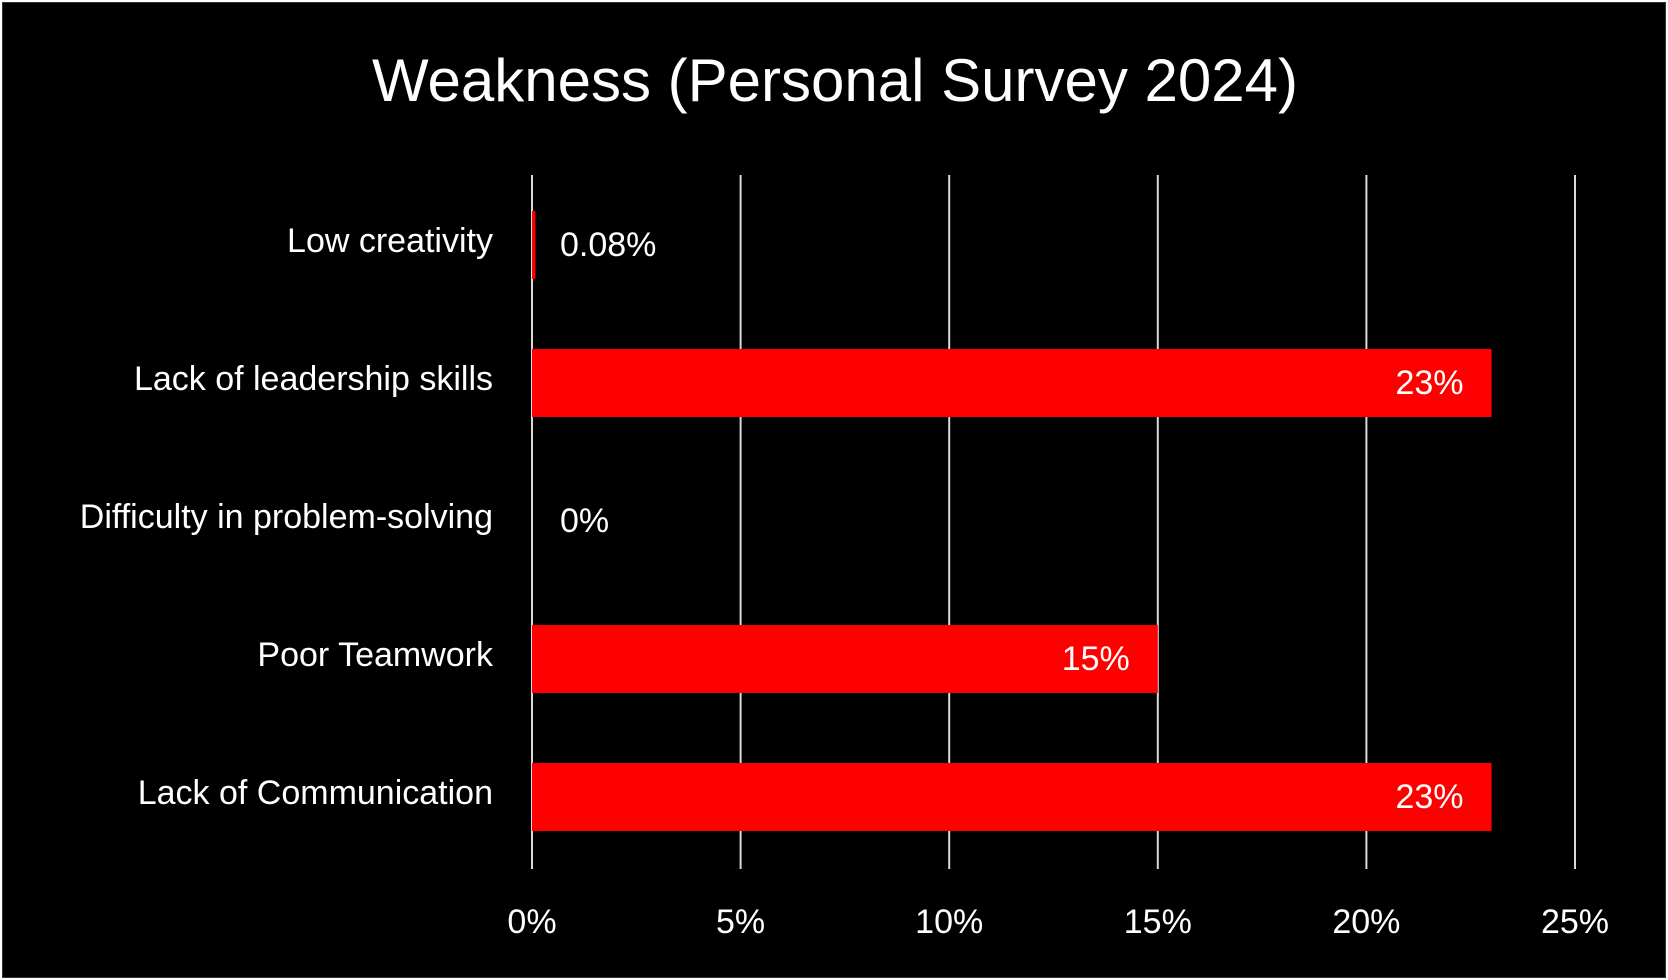  Describe the element at coordinates (390, 241) in the screenshot. I see `category-label: Low creativity` at that location.